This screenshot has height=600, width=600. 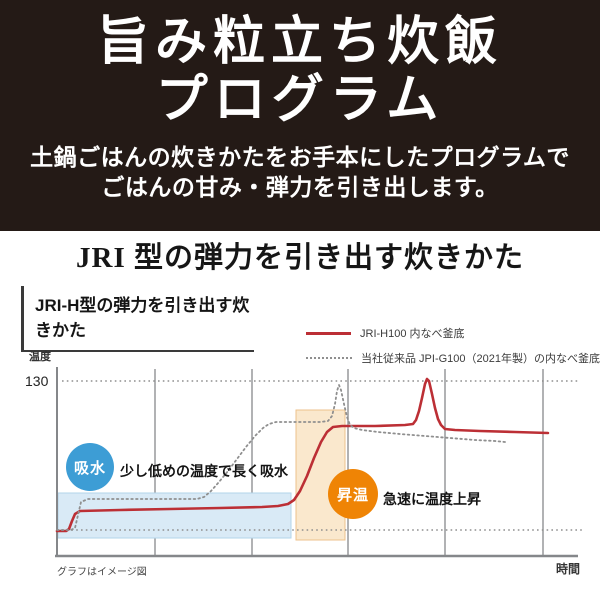 I want to click on absorption-note: 少し低めの温度で長く吸水, so click(x=204, y=471).